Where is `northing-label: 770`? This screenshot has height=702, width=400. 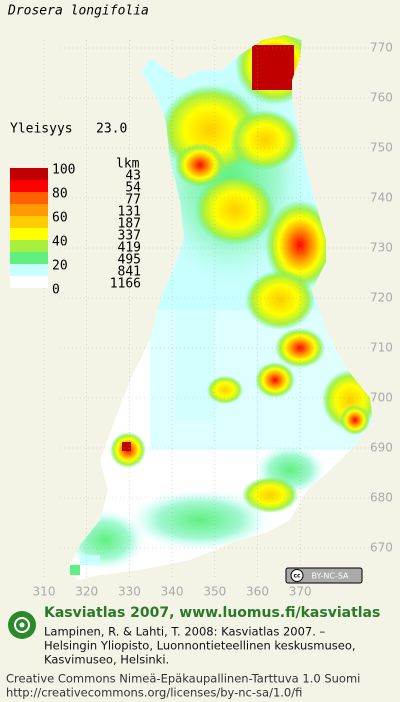
northing-label: 770 is located at coordinates (381, 48).